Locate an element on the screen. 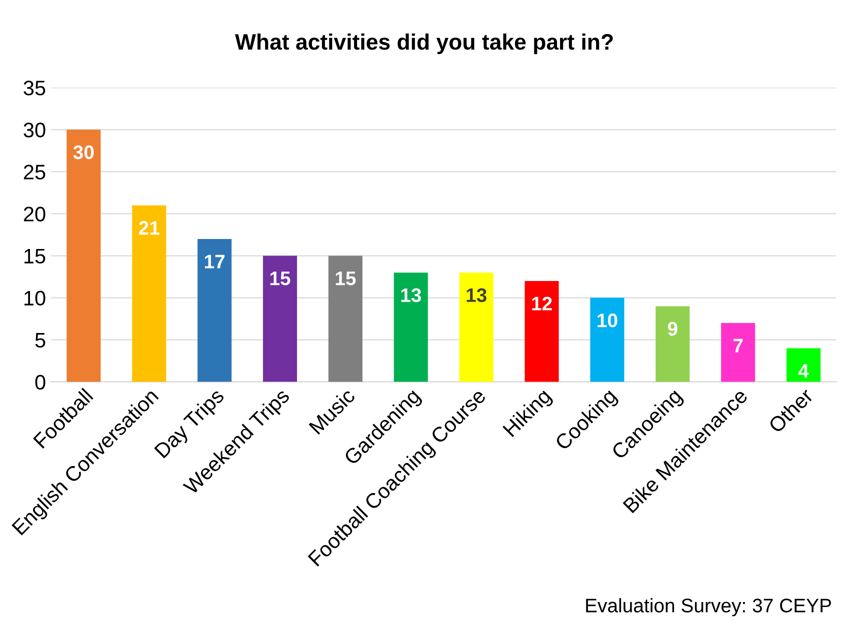 This screenshot has width=849, height=626. data-label: 10 is located at coordinates (608, 321).